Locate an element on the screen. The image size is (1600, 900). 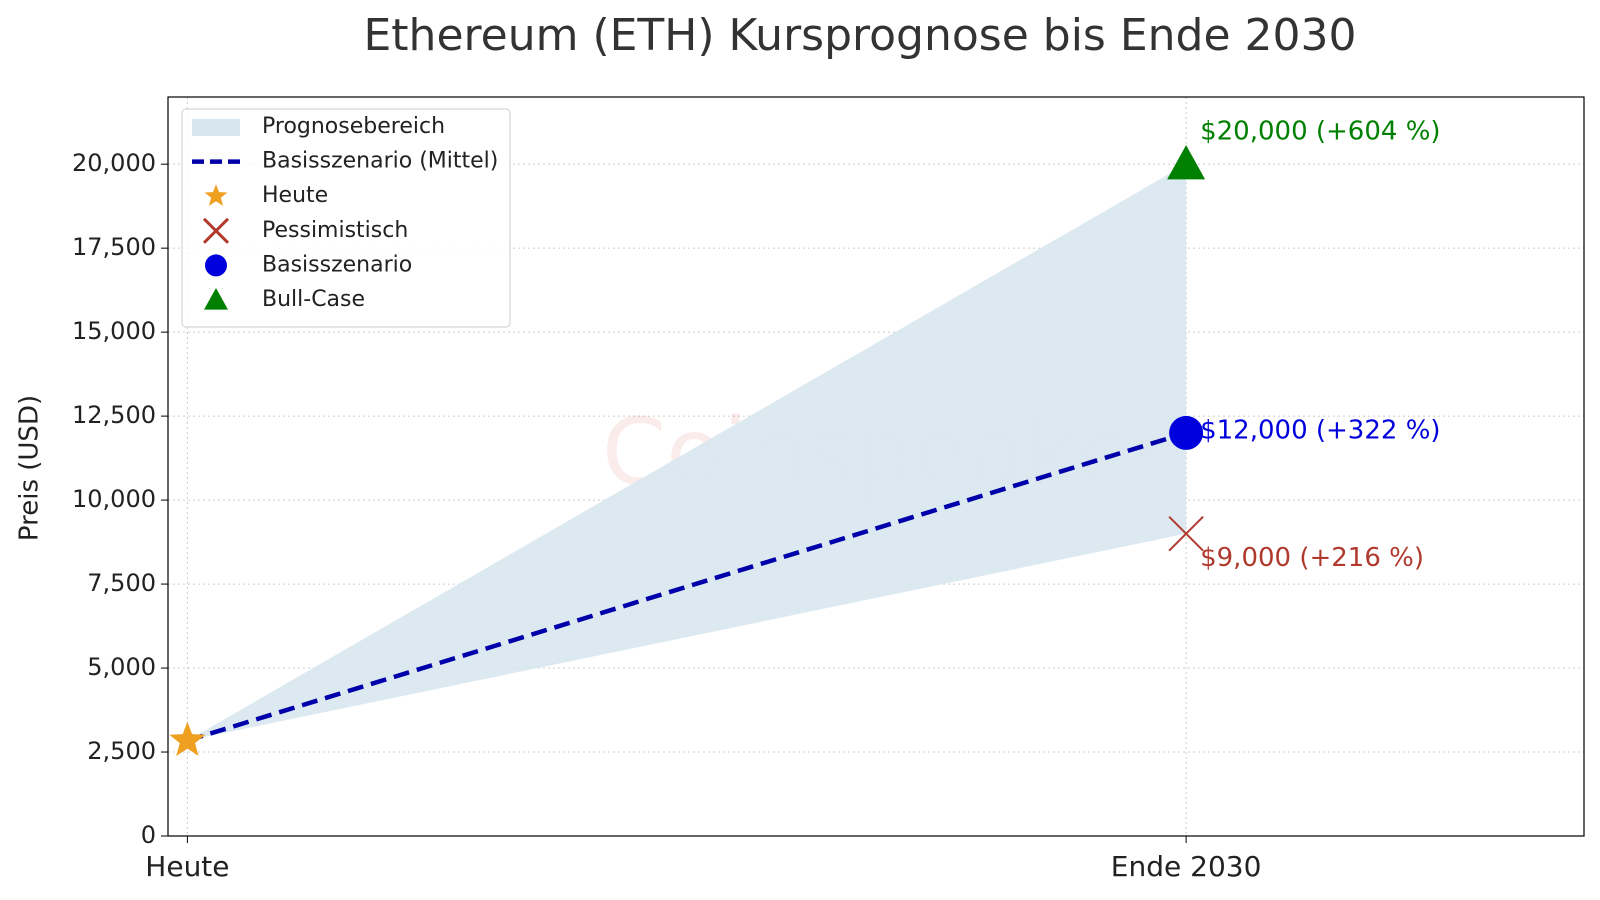
y-tick-label: 7,500 is located at coordinates (121, 583).